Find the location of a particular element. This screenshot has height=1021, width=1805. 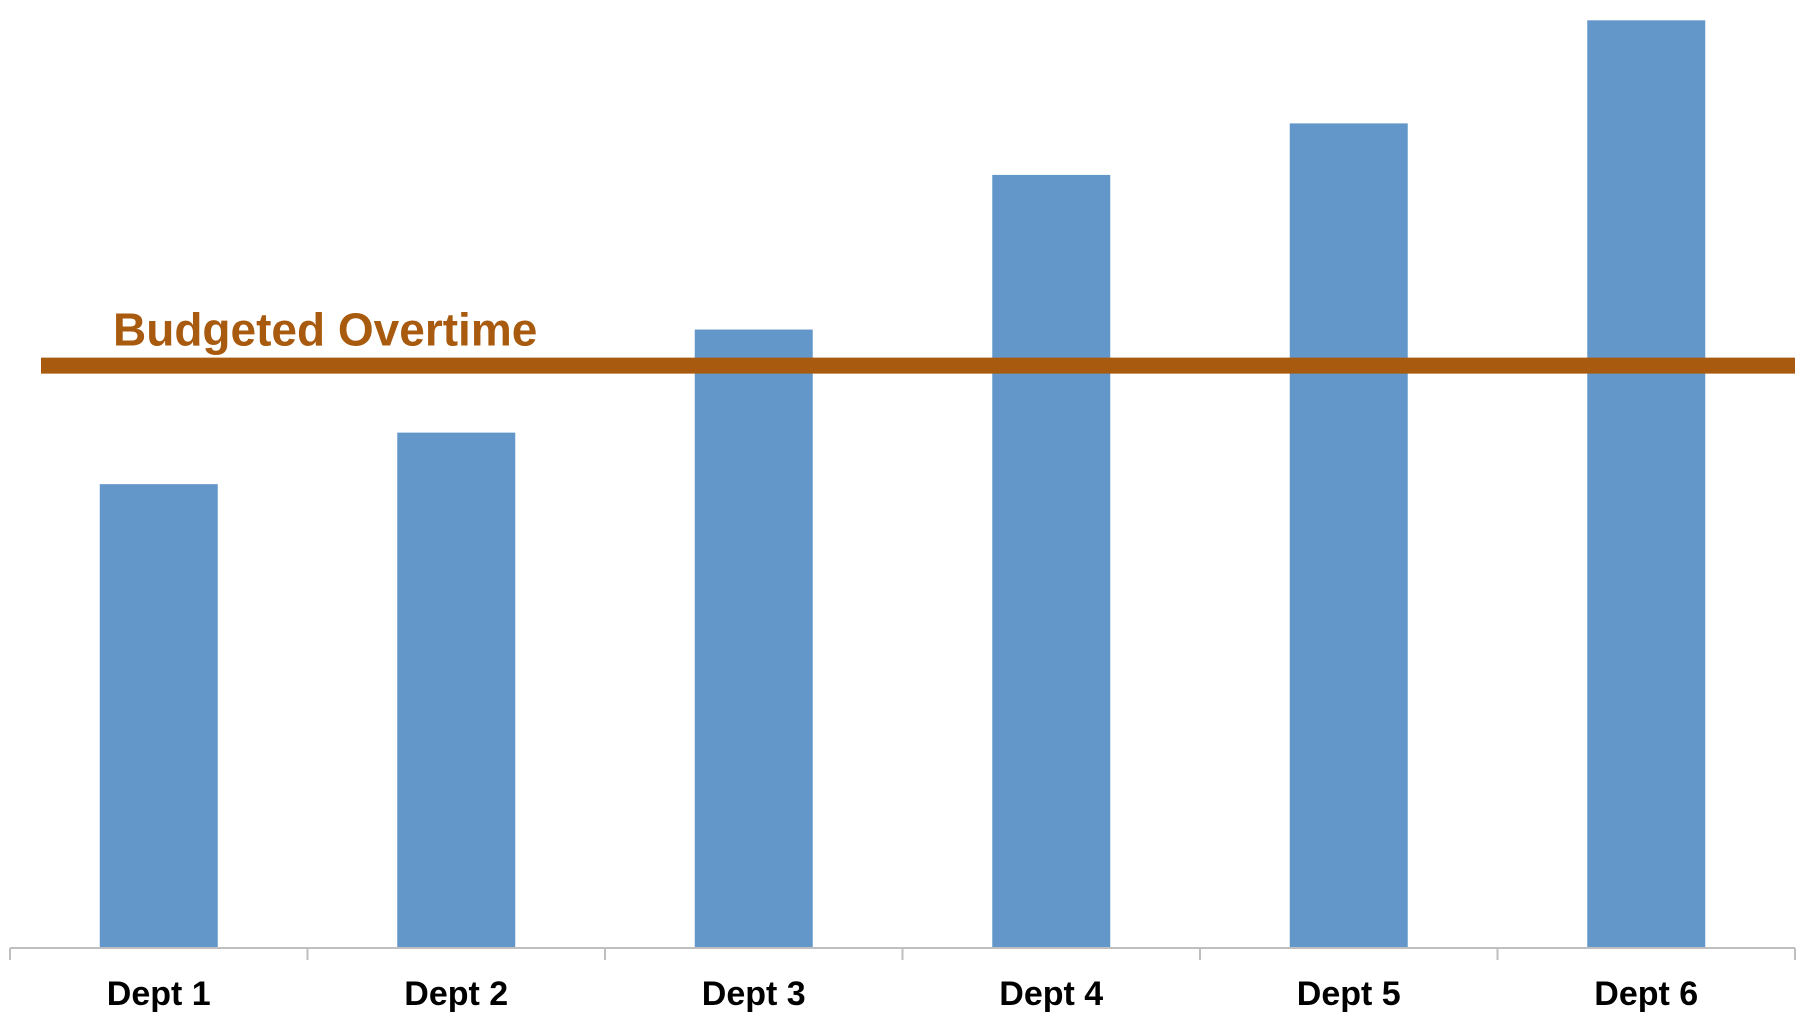

x-tick-label-2: Dept 2 is located at coordinates (456, 994).